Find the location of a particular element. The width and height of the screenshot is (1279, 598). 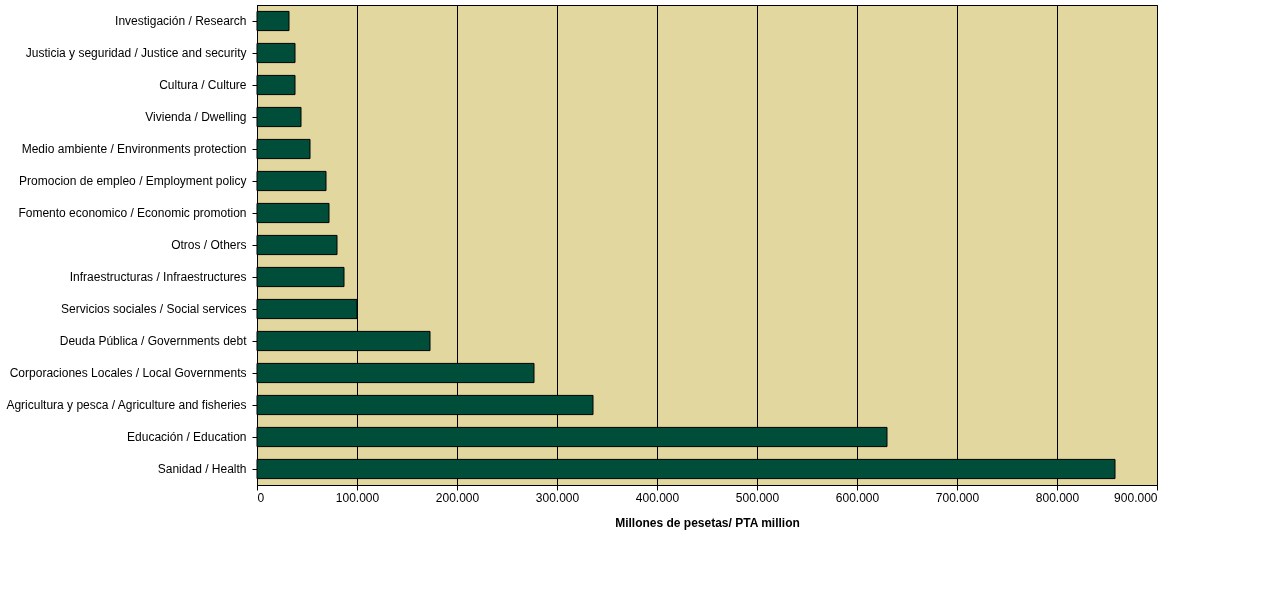

x-tick-label: 800.000 is located at coordinates (1057, 497).